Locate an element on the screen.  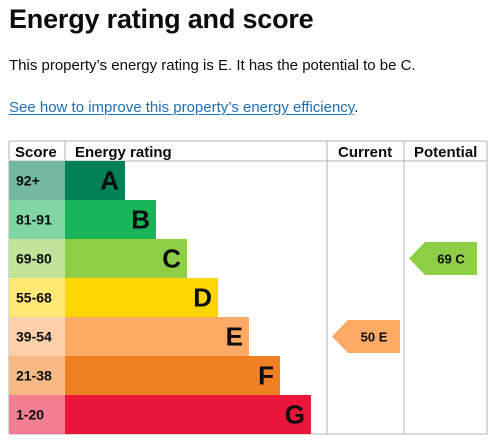
score-cell-d is located at coordinates (37, 297).